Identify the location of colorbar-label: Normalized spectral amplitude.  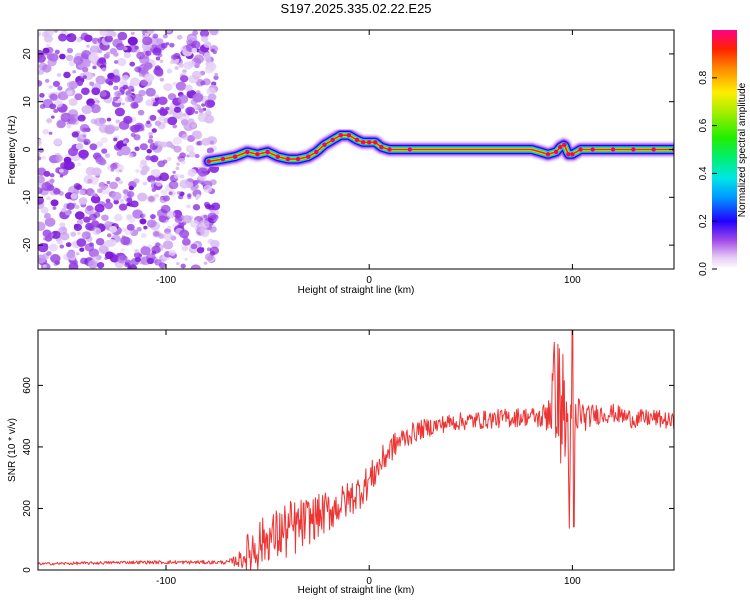
(742, 149).